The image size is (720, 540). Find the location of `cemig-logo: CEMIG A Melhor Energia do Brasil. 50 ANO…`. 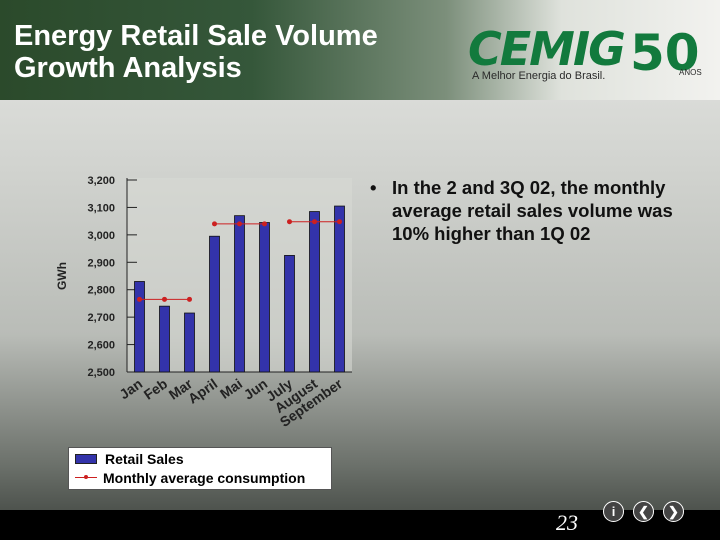

cemig-logo: CEMIG A Melhor Energia do Brasil. 50 ANO… is located at coordinates (593, 54).